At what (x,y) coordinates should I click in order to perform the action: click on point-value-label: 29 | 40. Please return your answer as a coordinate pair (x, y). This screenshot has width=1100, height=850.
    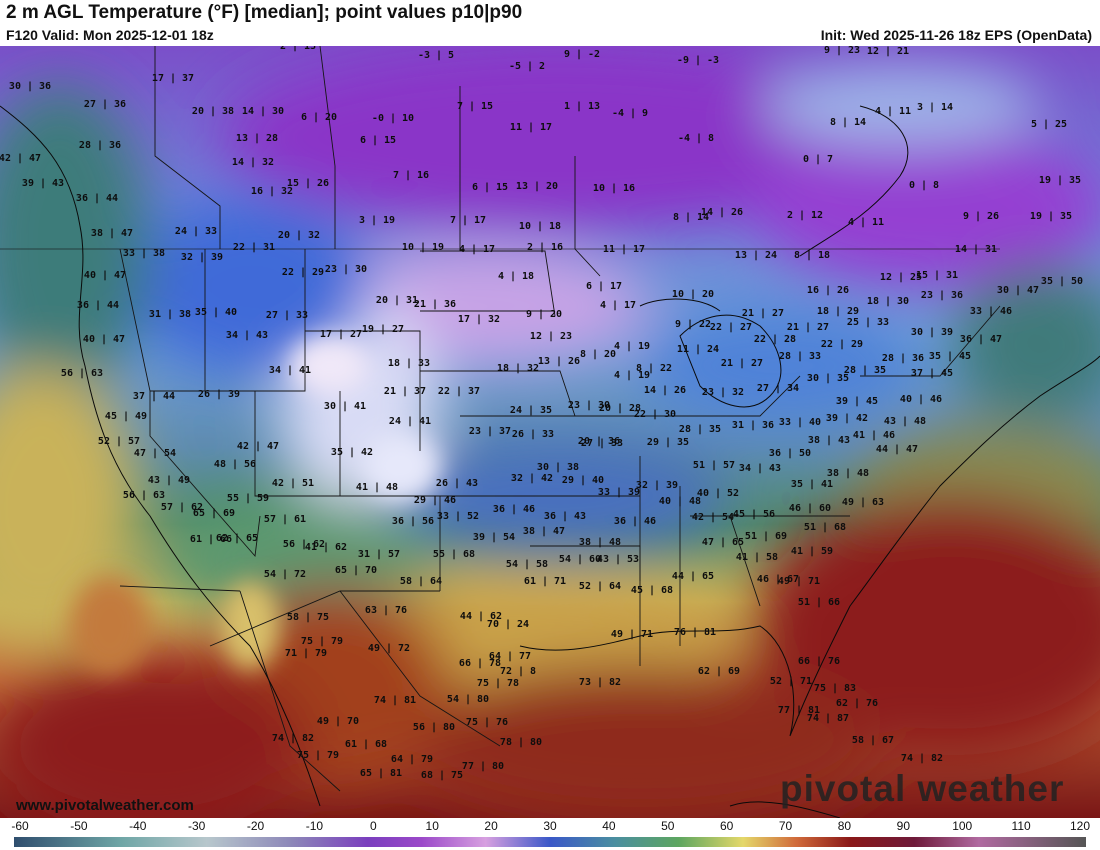
    Looking at the image, I should click on (583, 480).